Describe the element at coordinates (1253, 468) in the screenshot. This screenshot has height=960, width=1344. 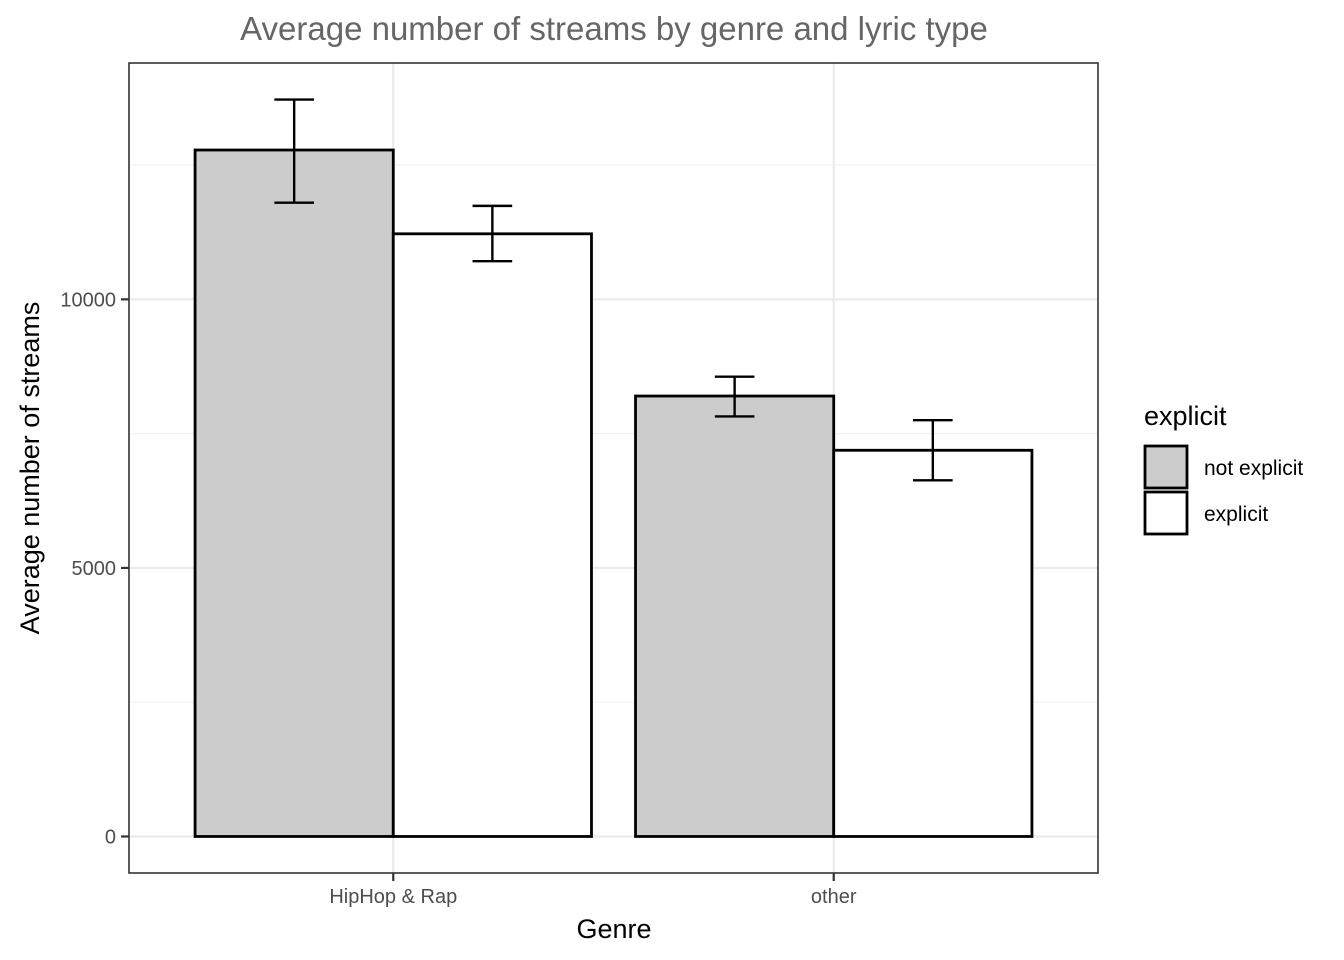
I see `legend-label: not explicit` at that location.